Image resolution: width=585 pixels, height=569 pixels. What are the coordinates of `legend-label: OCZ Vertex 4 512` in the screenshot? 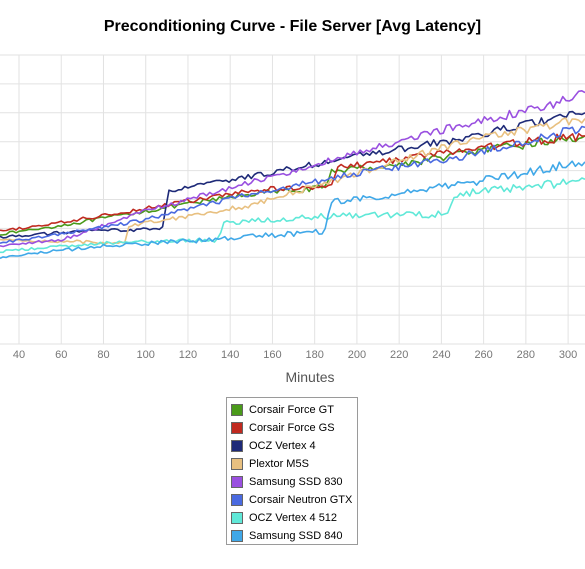 It's located at (293, 518).